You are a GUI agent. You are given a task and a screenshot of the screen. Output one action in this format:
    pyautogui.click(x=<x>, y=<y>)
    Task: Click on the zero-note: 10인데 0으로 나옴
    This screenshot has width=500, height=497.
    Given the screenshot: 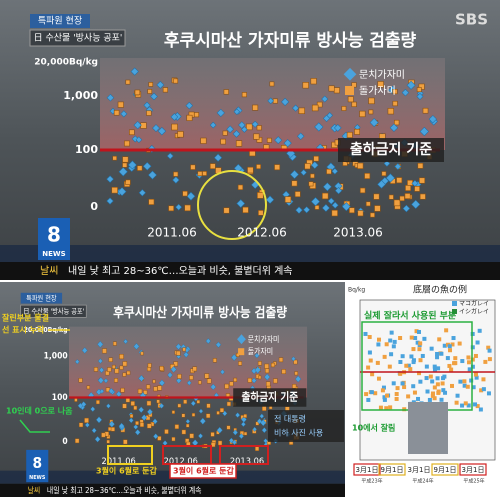 What is the action you would take?
    pyautogui.click(x=39, y=411)
    